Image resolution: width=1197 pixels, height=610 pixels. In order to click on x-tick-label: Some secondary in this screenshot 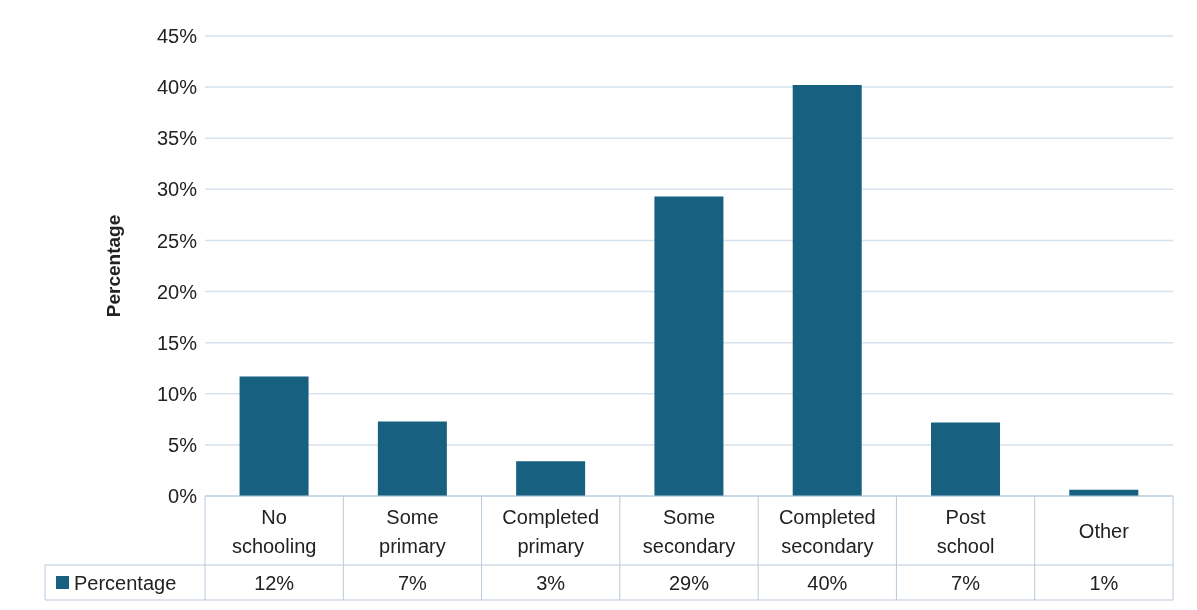, I will do `click(689, 531)`.